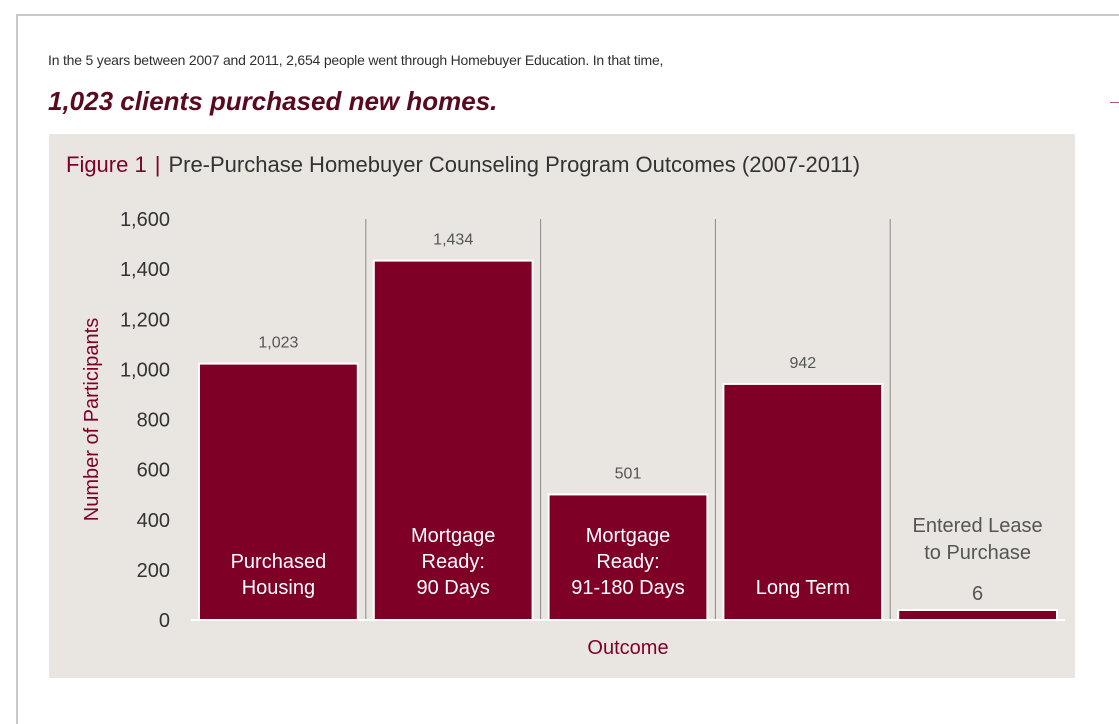 Image resolution: width=1119 pixels, height=724 pixels. Describe the element at coordinates (977, 594) in the screenshot. I see `data-label: 6` at that location.